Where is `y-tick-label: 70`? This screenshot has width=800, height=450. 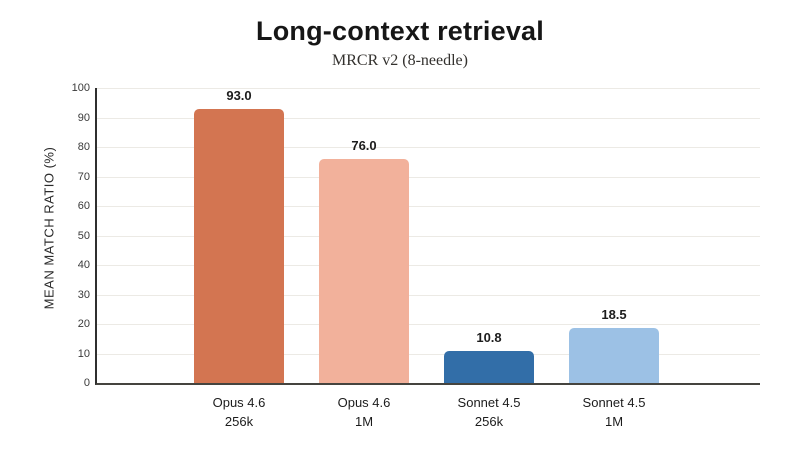
y-tick-label: 70 is located at coordinates (83, 176).